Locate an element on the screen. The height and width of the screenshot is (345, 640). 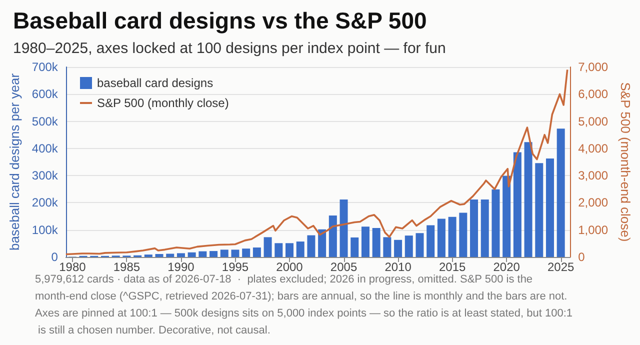
x-tick-label: 2005 is located at coordinates (344, 267).